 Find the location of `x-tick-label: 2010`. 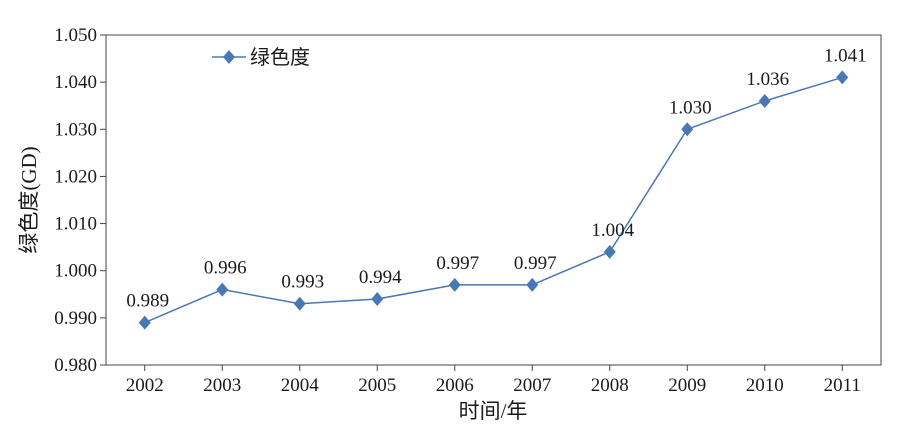

x-tick-label: 2010 is located at coordinates (765, 385).